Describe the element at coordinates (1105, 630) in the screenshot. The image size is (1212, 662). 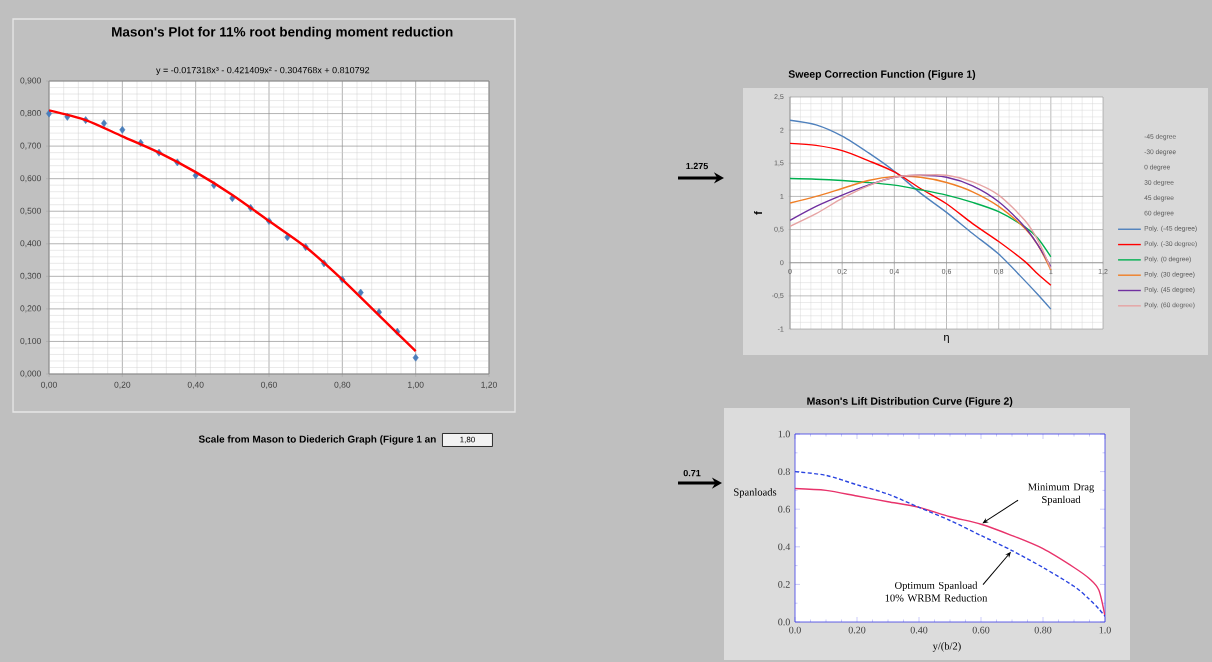
I see `x-tick-label: 1.0` at that location.